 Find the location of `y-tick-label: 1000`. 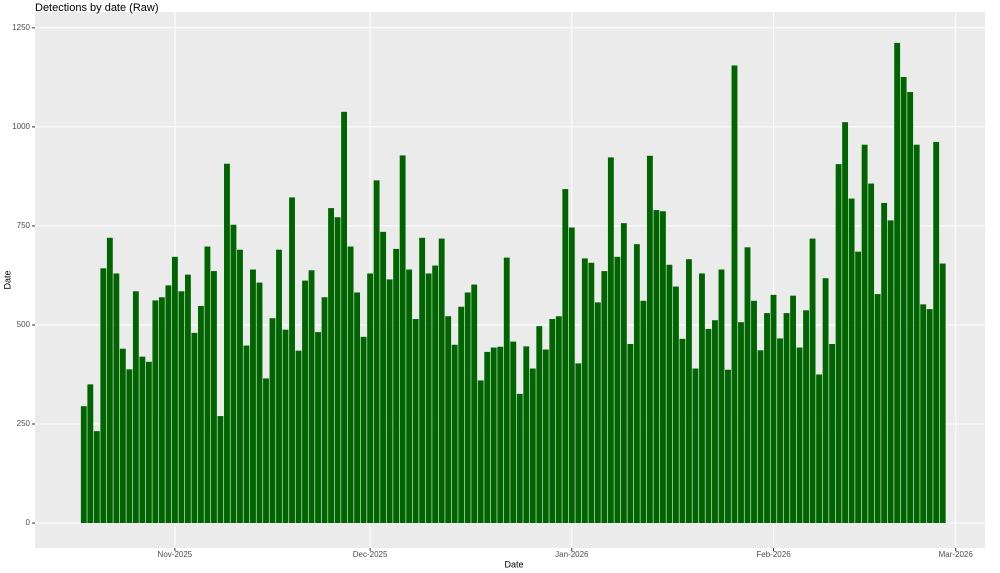

y-tick-label: 1000 is located at coordinates (21, 126).